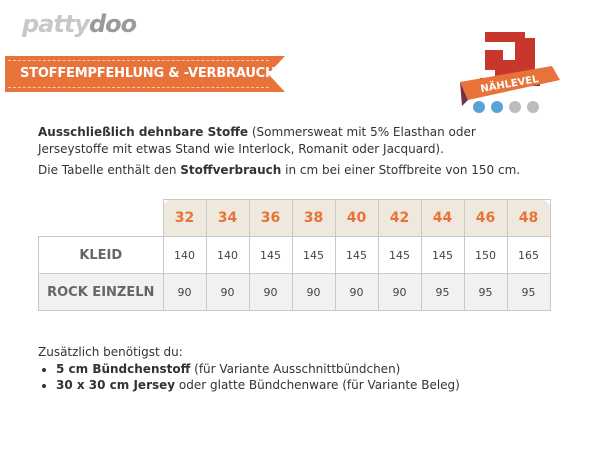 The width and height of the screenshot is (600, 452). Describe the element at coordinates (506, 107) in the screenshot. I see `level-dots` at that location.